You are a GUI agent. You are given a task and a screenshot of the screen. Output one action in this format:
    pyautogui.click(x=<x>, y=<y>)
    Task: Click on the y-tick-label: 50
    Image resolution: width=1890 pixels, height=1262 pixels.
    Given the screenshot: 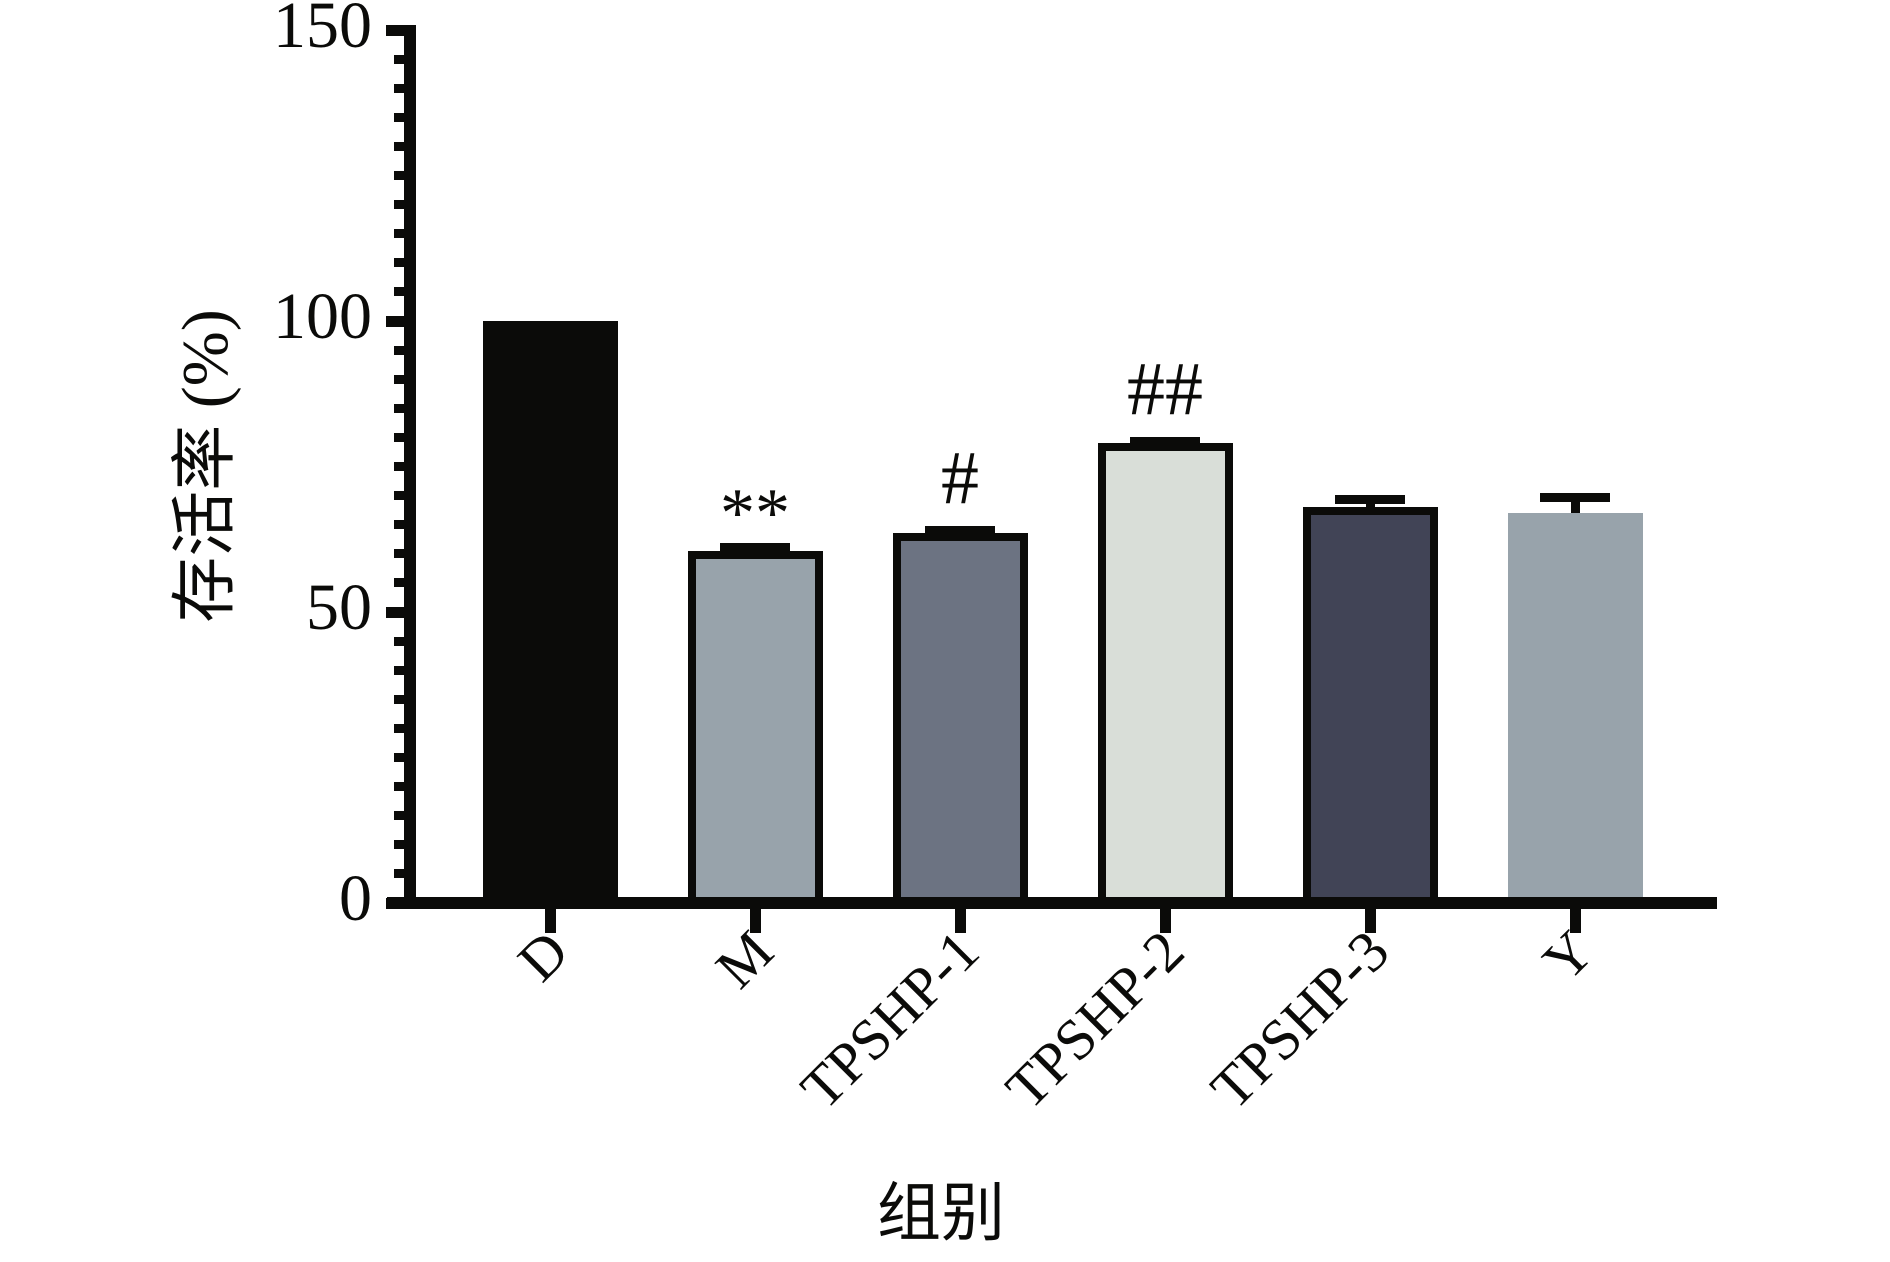 What is the action you would take?
    pyautogui.click(x=339, y=607)
    